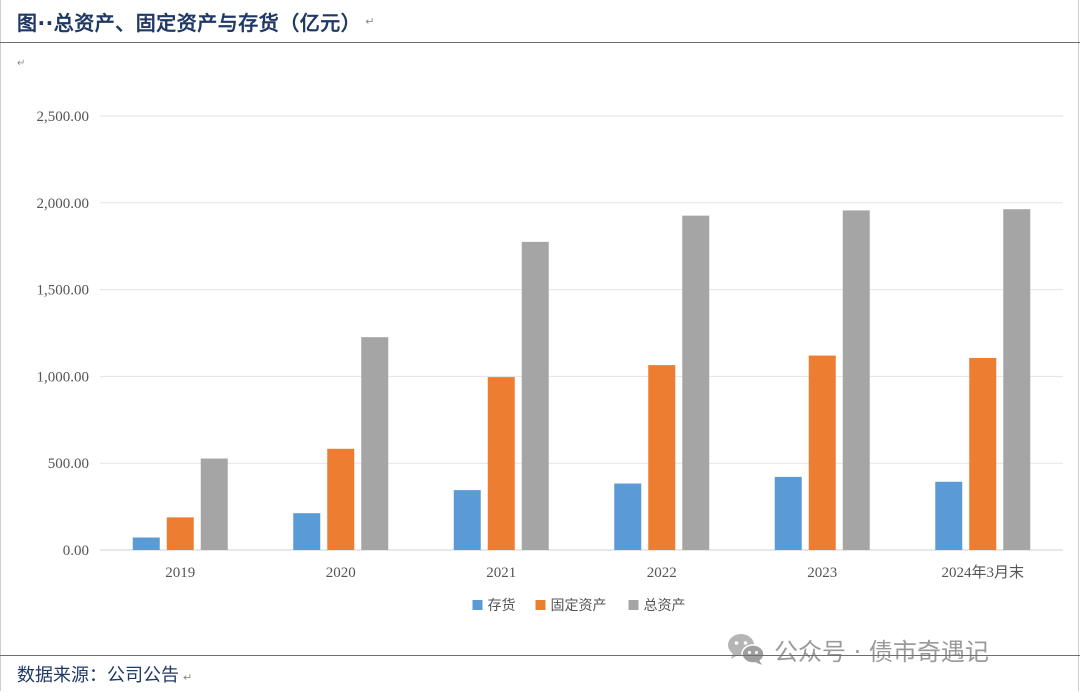 The height and width of the screenshot is (692, 1080). I want to click on y-tick-label: 0.00, so click(76, 551).